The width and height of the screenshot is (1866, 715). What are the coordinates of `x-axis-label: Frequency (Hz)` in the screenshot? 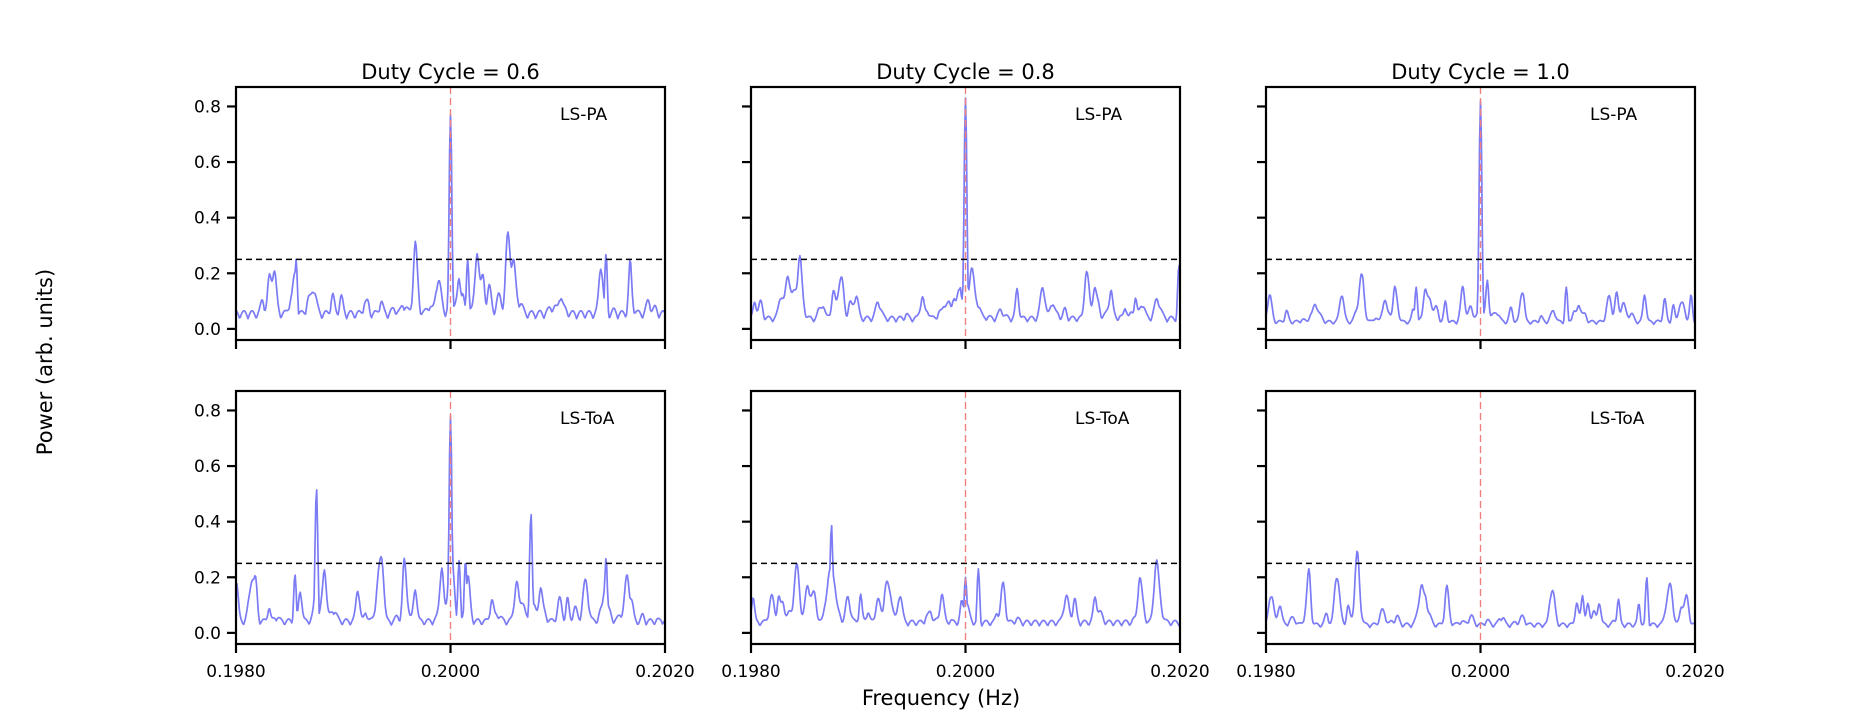 It's located at (941, 698).